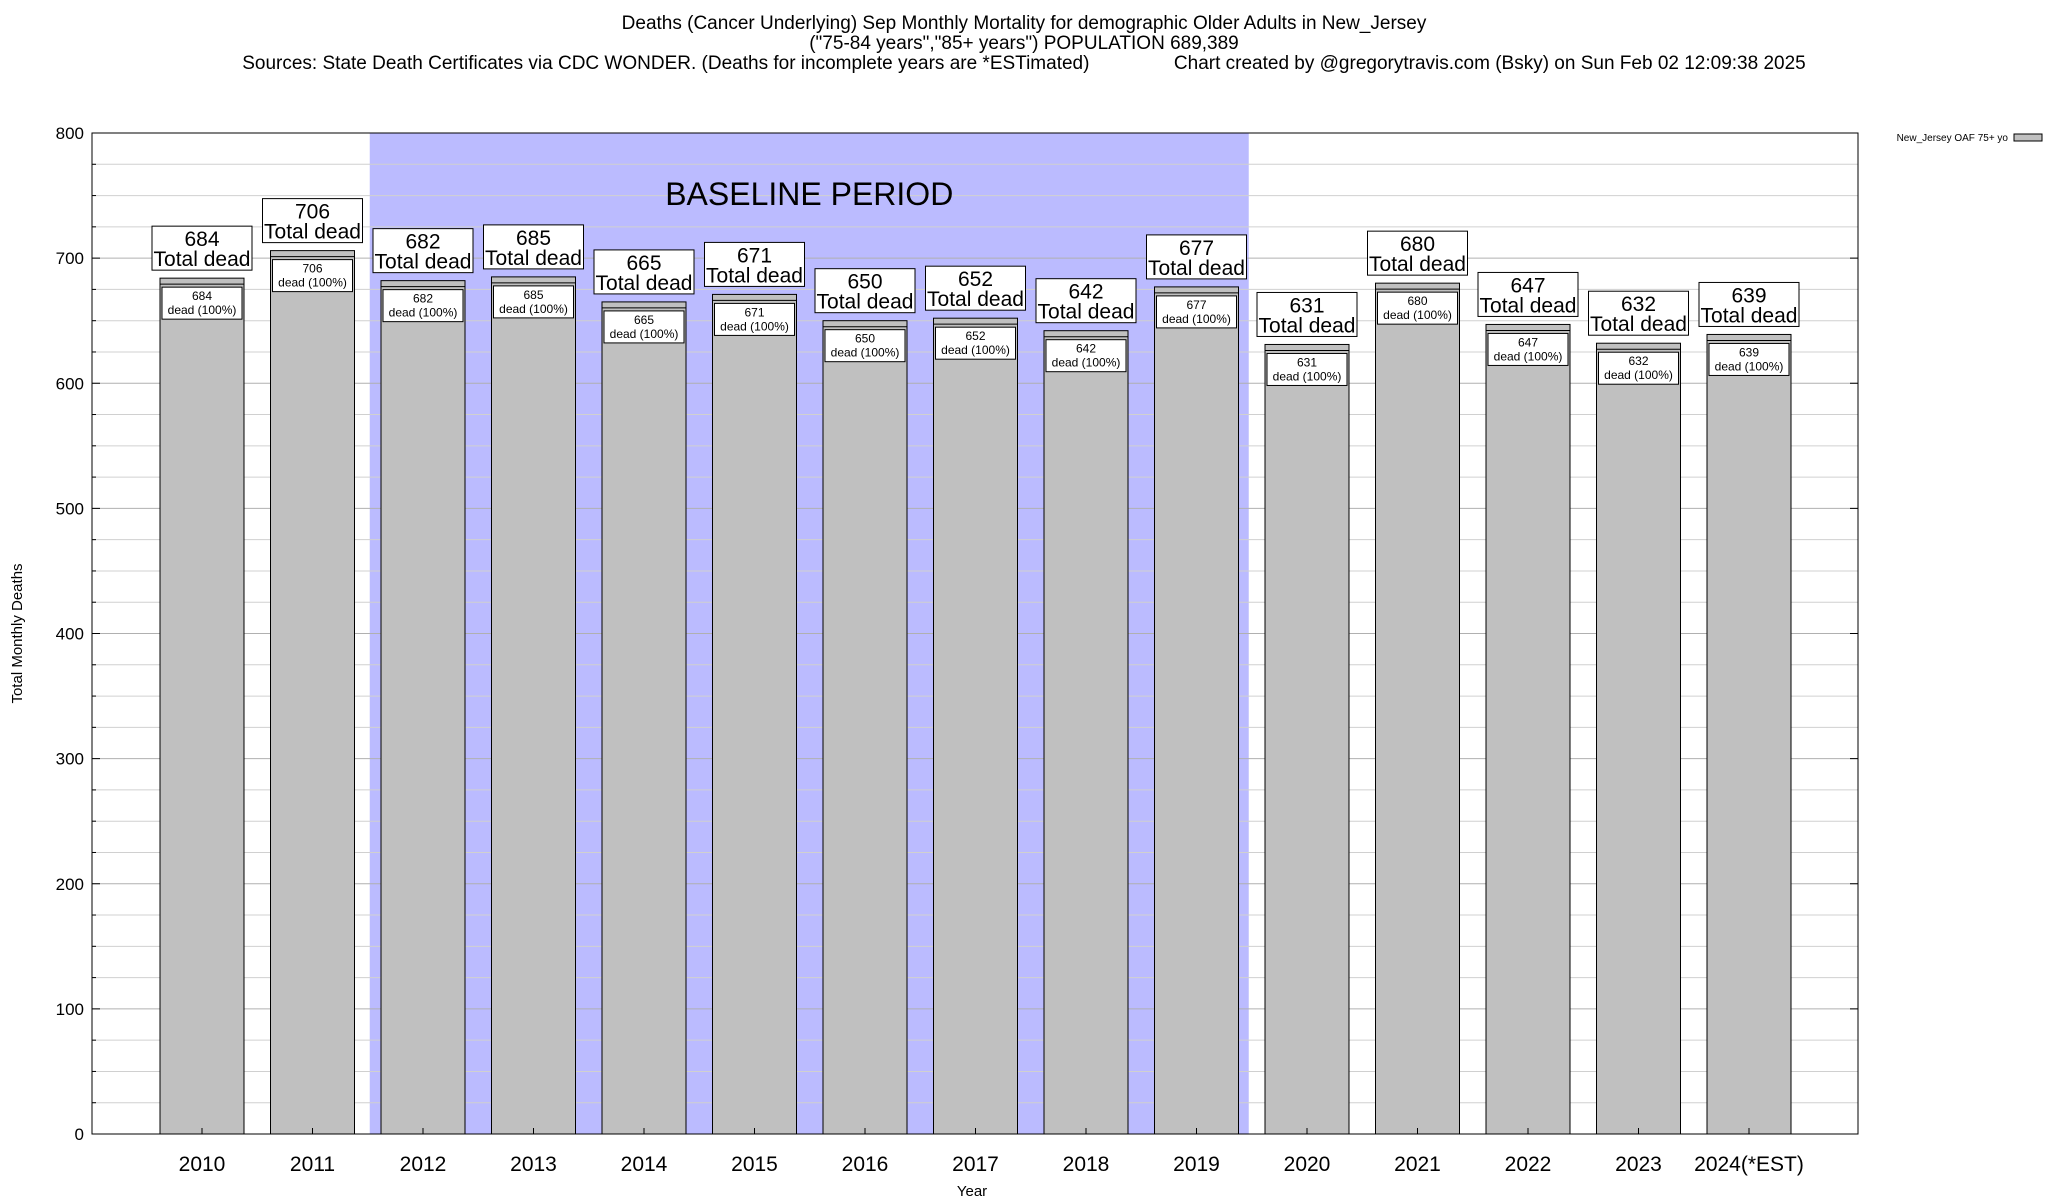 The image size is (2048, 1200). What do you see at coordinates (1086, 349) in the screenshot?
I see `inner-value-label: 642` at bounding box center [1086, 349].